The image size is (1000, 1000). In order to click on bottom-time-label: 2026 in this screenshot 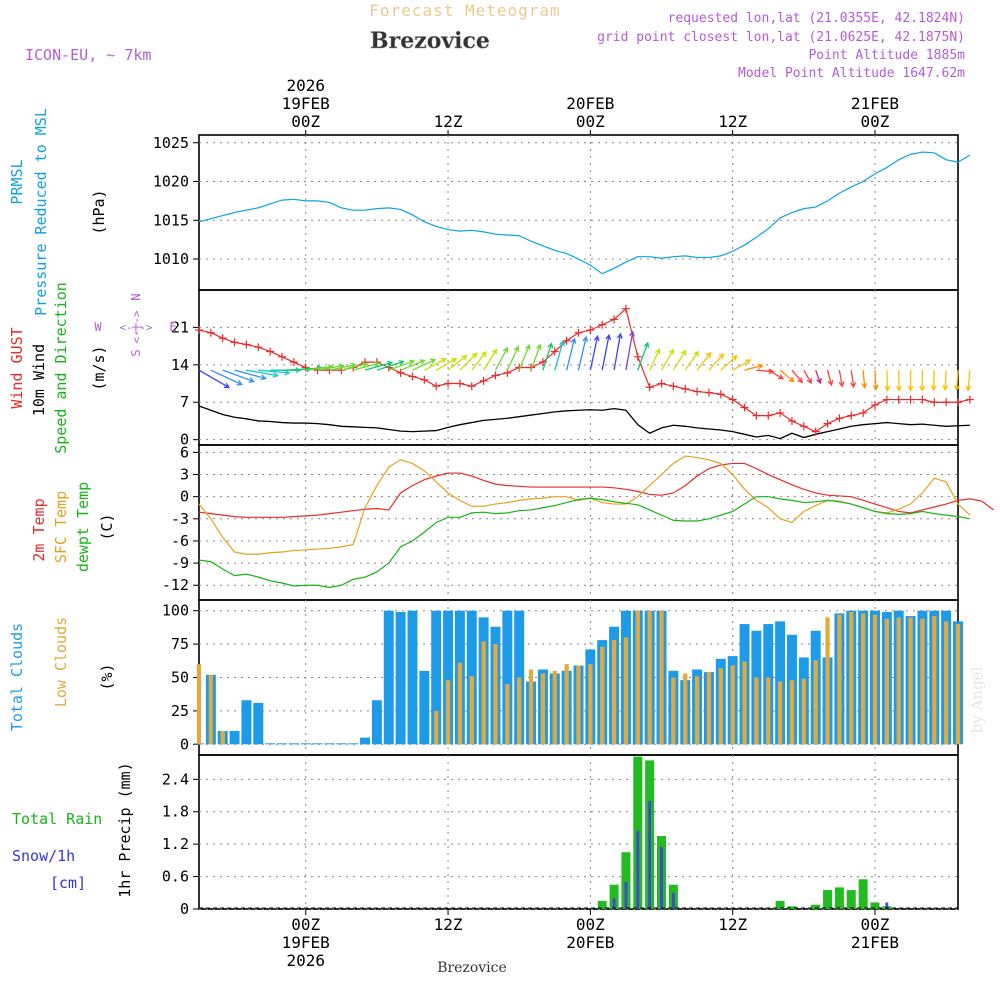, I will do `click(305, 960)`.